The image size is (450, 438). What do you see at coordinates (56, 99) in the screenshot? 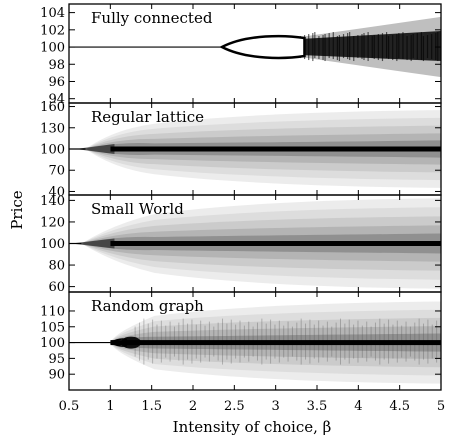
I see `y-tick-label: 94` at bounding box center [56, 99].